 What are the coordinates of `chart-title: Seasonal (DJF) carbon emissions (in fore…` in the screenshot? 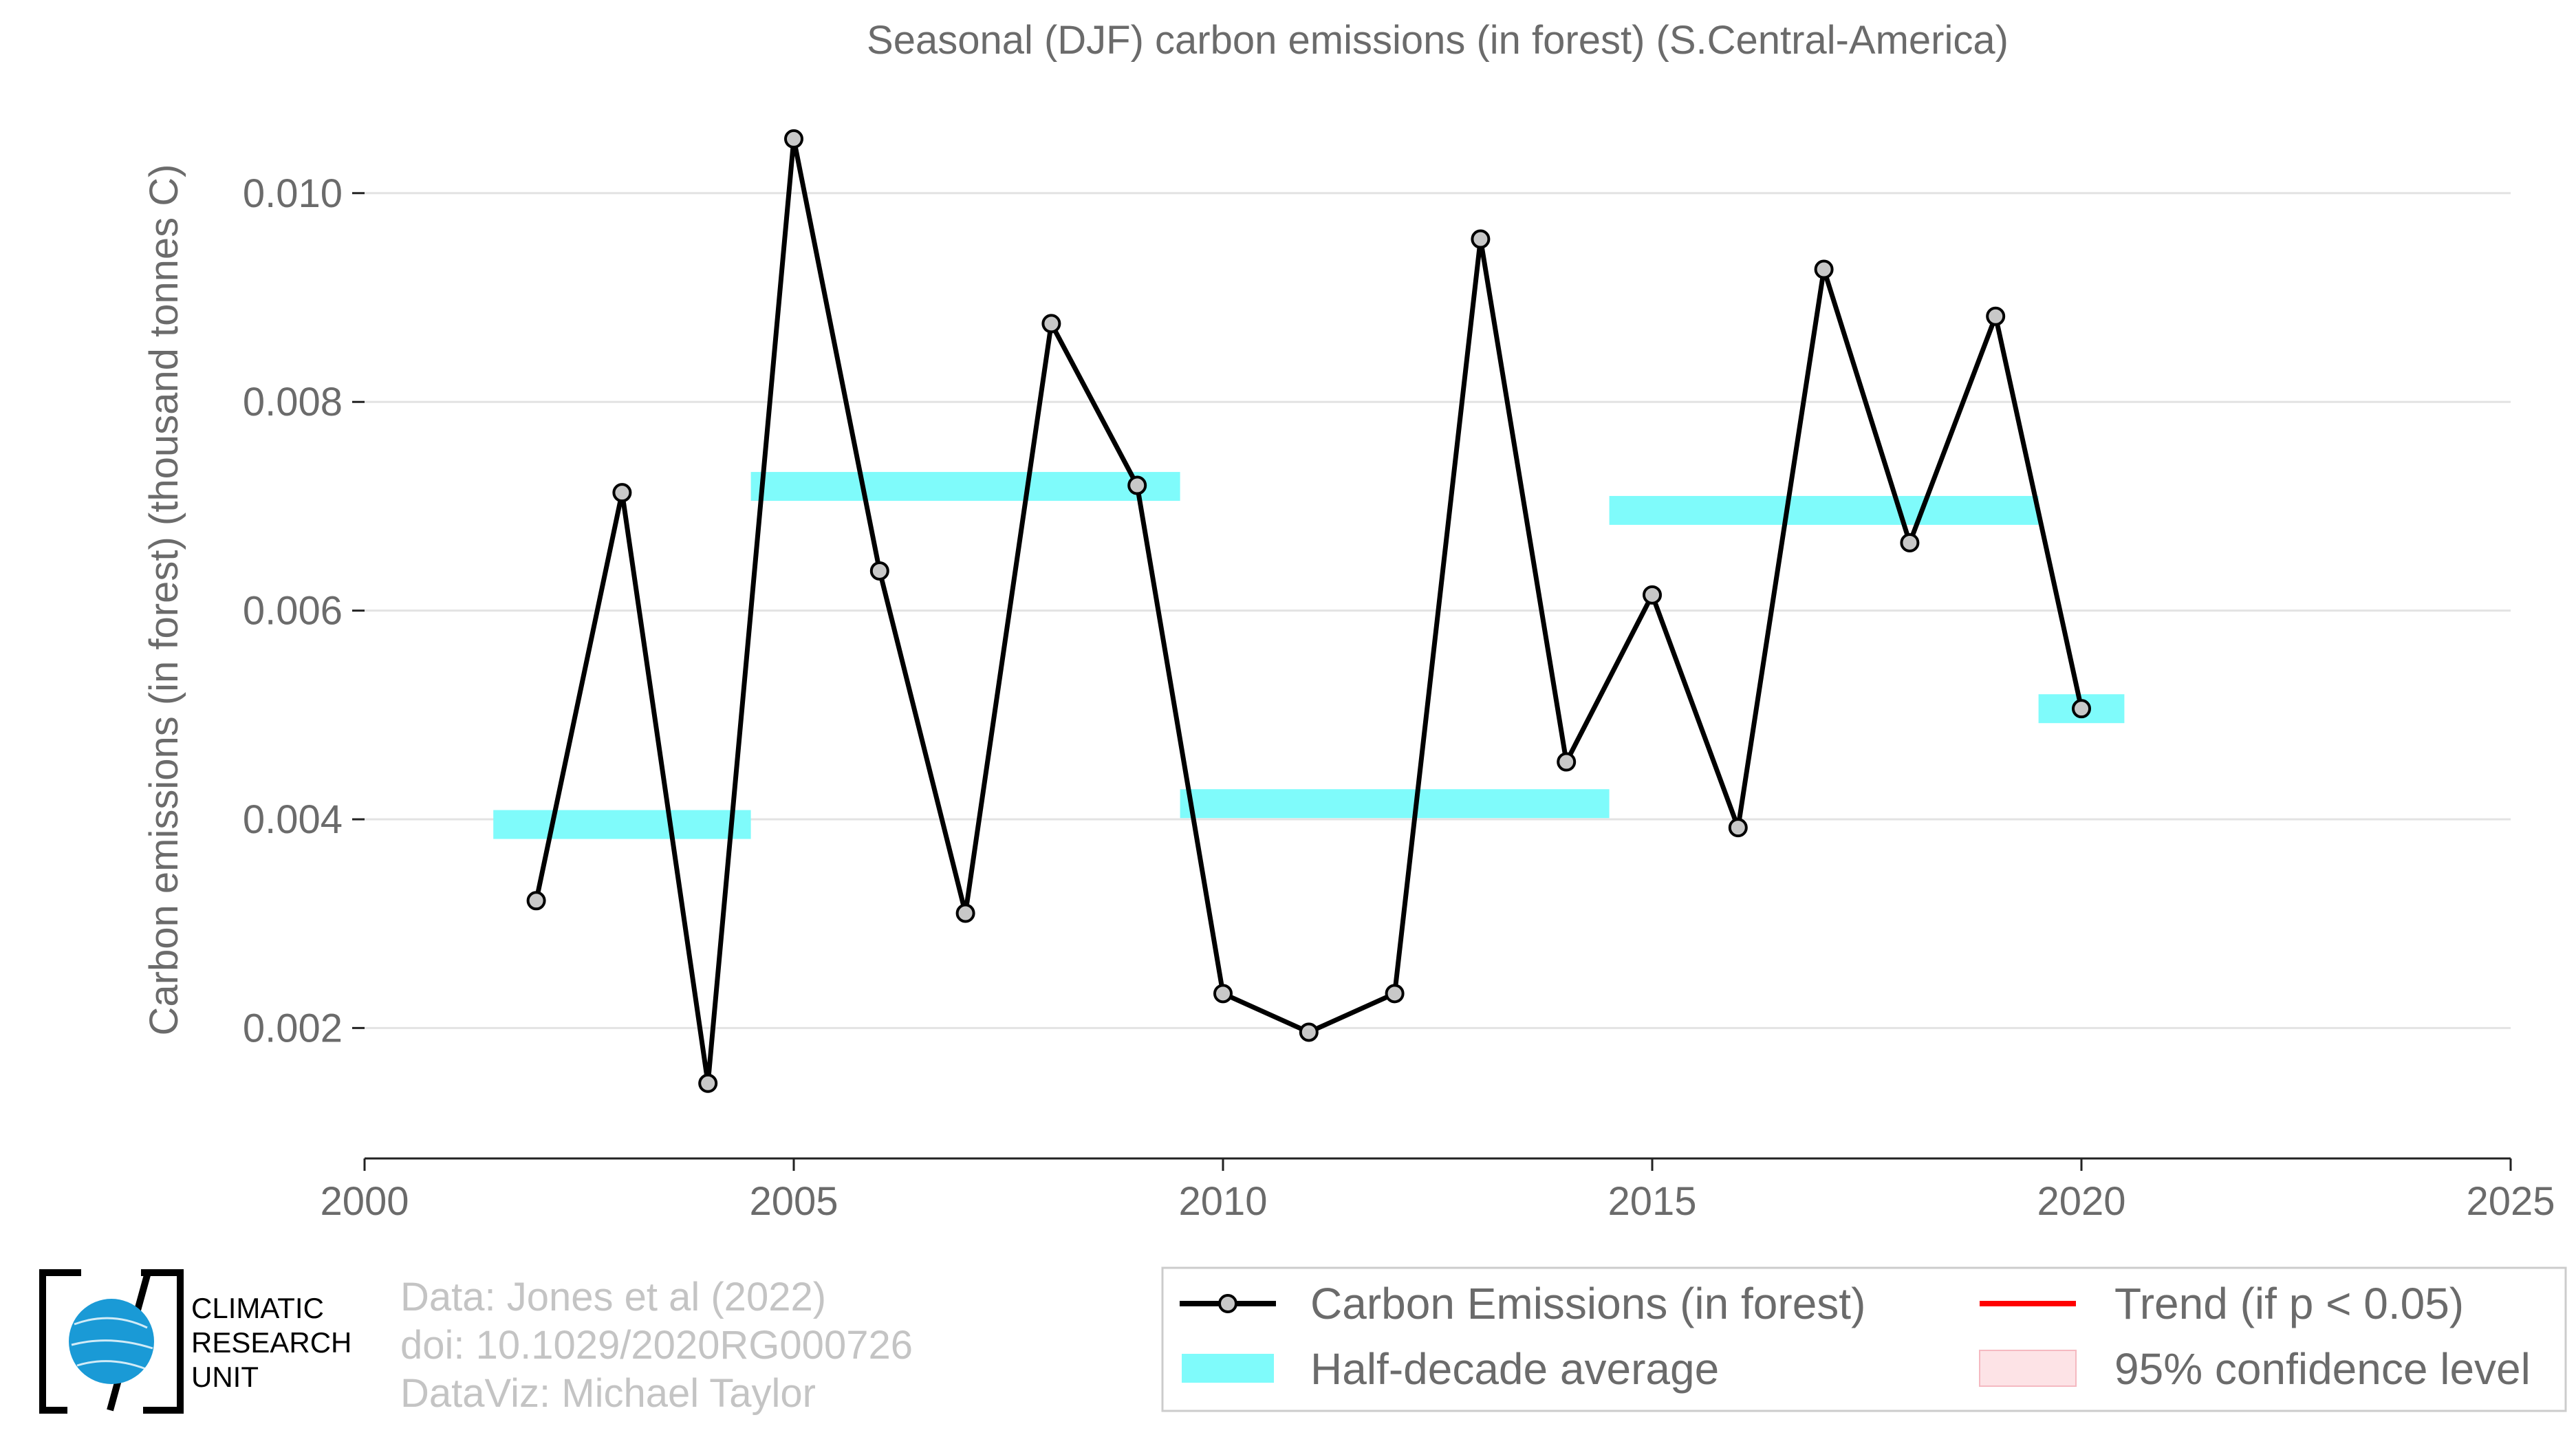 It's located at (1438, 40).